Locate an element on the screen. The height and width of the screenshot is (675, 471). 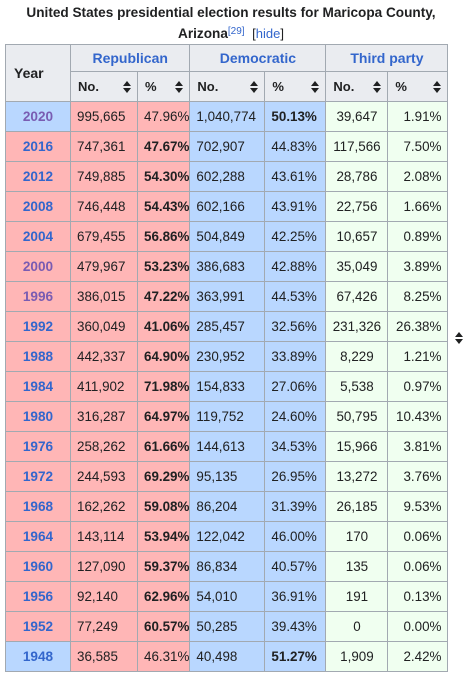
rep-pct-cell: 47.67% is located at coordinates (163, 146).